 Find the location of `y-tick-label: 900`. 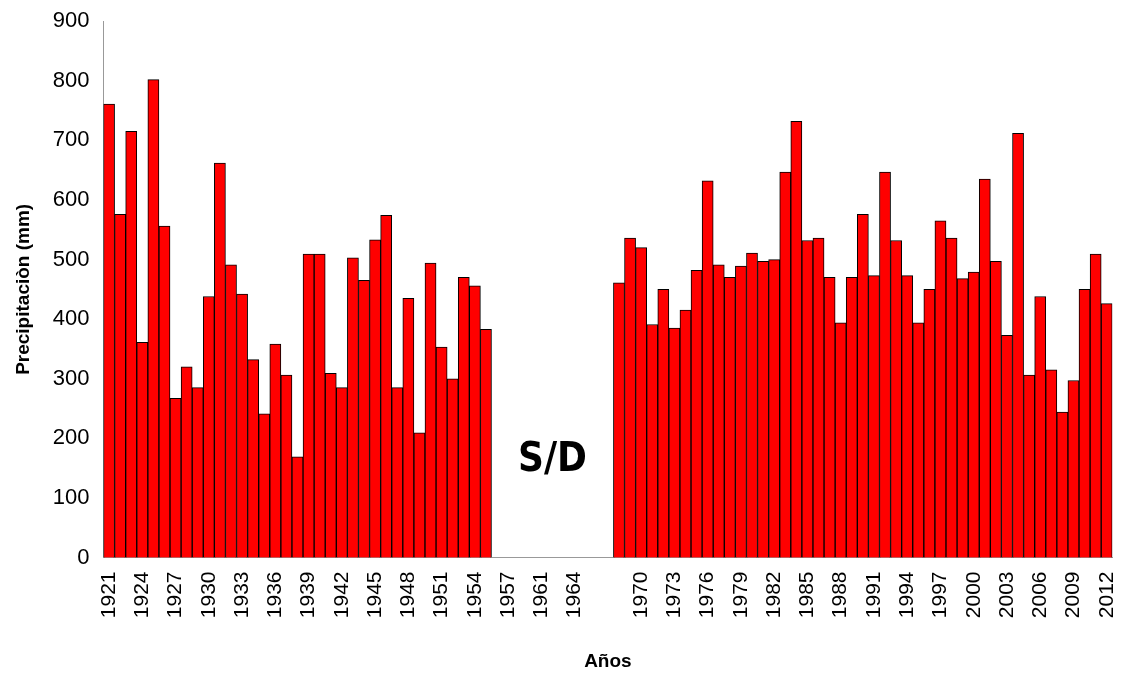

y-tick-label: 900 is located at coordinates (71, 20).